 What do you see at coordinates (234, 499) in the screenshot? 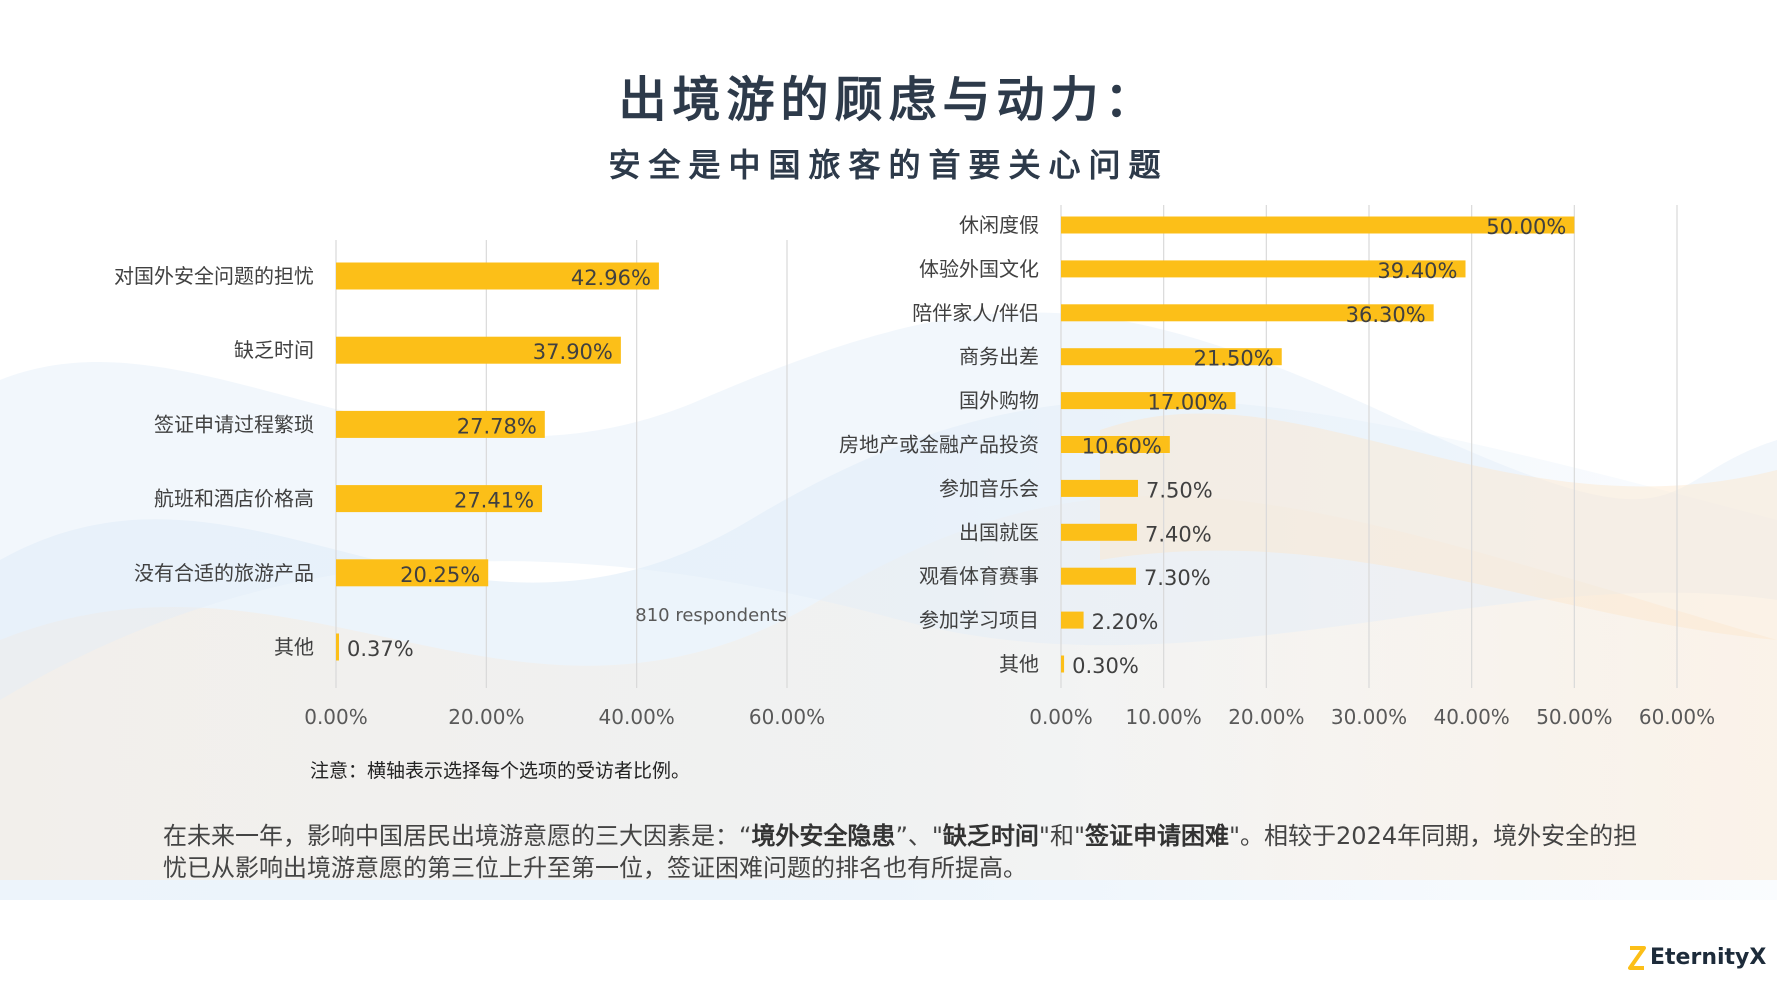
I see `left-chart-category-label: 航班和酒店价格高` at bounding box center [234, 499].